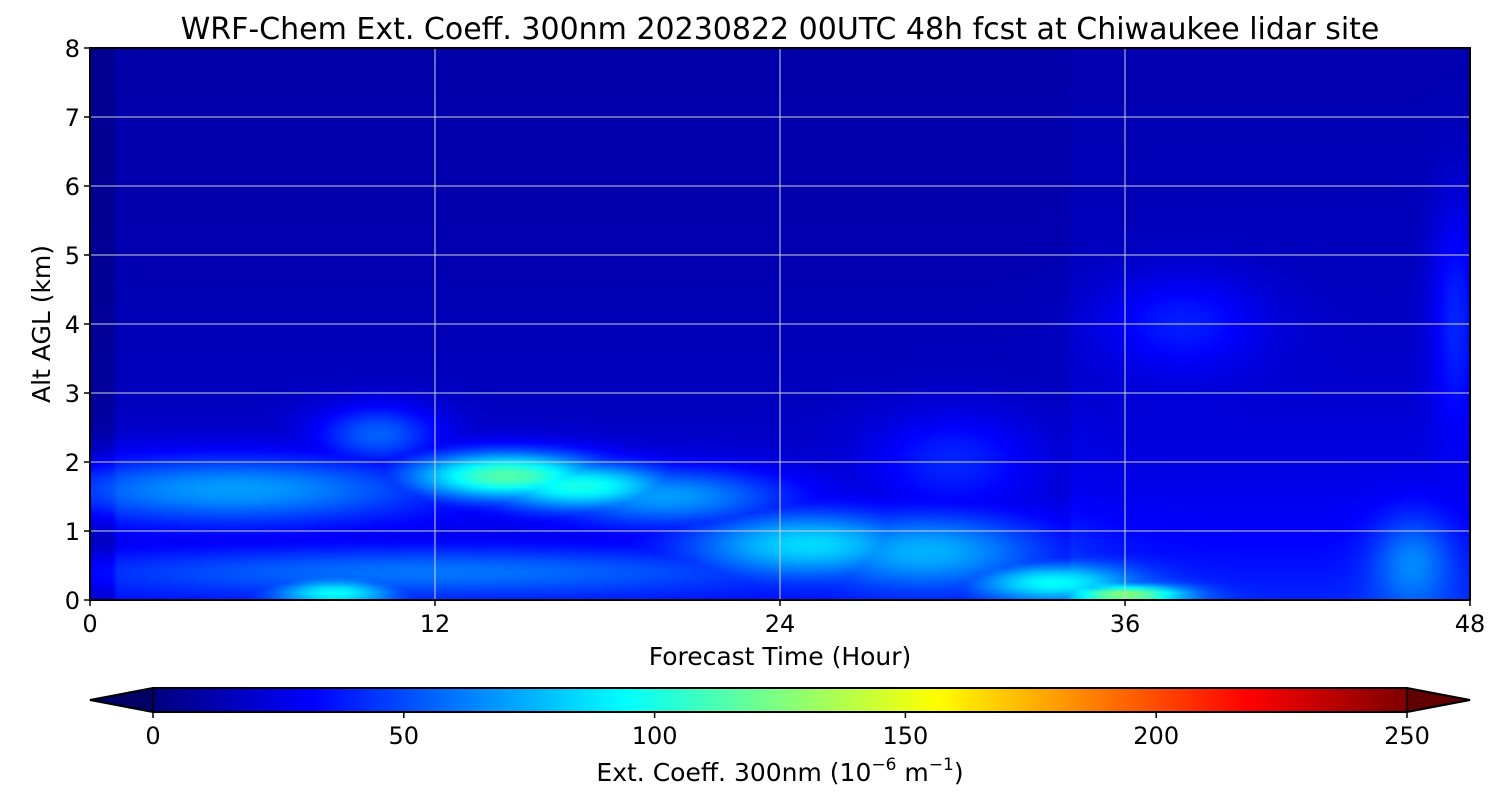  Describe the element at coordinates (1407, 736) in the screenshot. I see `colorbar-tick-label: 250` at that location.